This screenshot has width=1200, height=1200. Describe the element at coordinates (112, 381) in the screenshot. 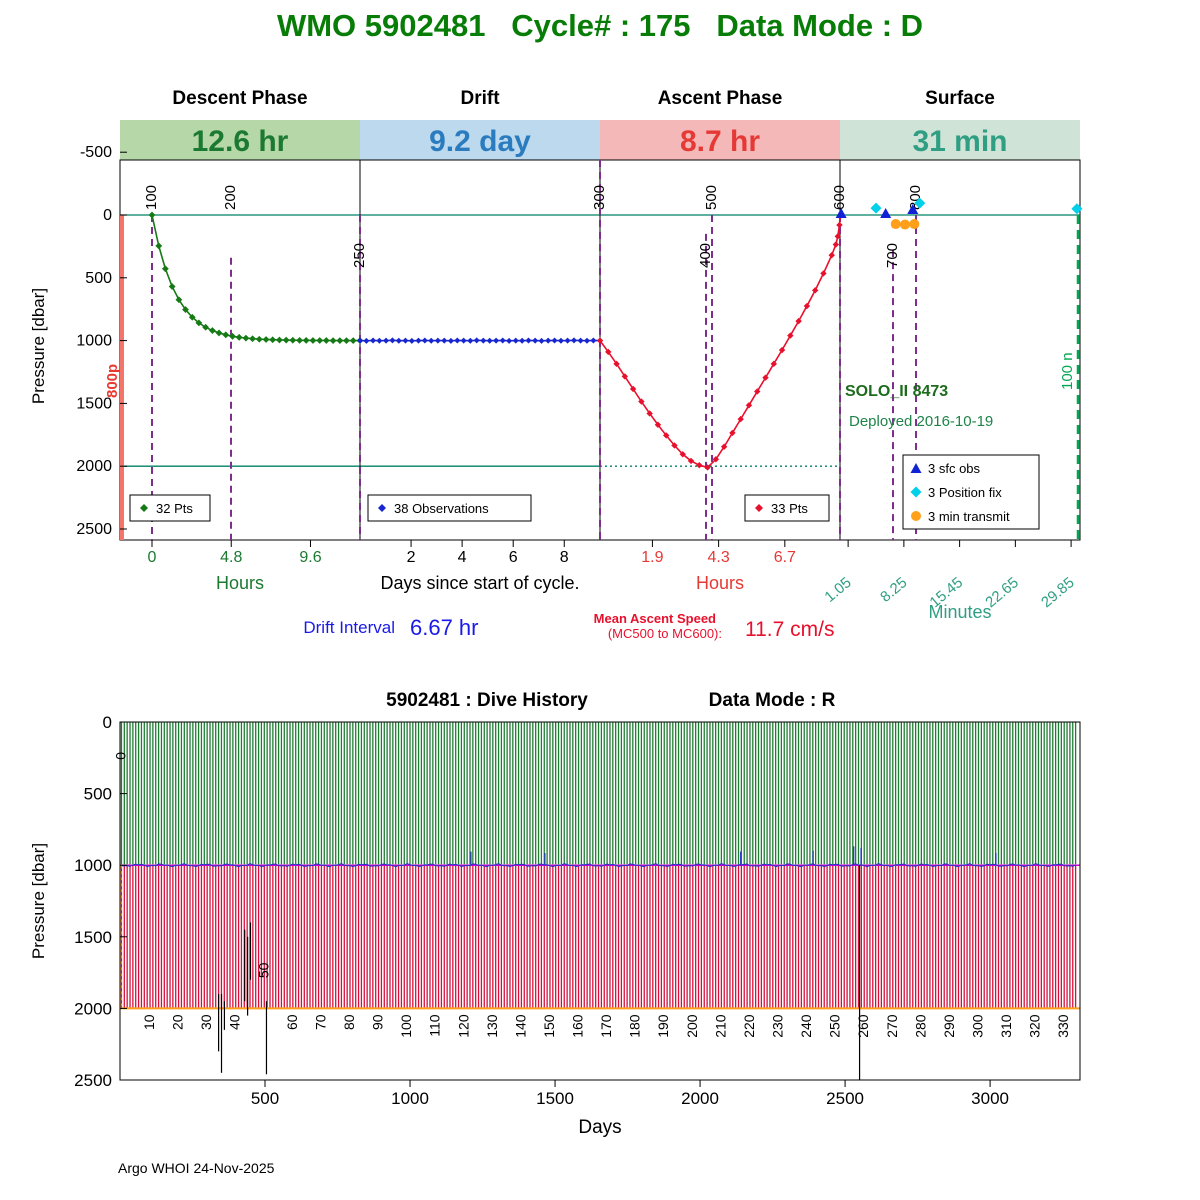

I see `park-pressure-label: 800p` at that location.